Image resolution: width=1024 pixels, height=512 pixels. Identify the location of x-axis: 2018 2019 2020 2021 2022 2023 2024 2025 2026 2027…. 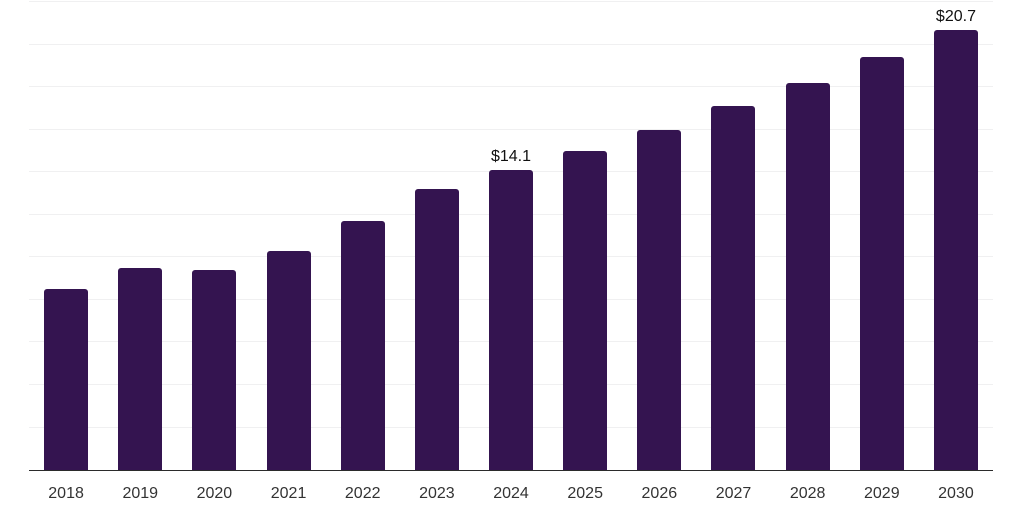
(511, 493).